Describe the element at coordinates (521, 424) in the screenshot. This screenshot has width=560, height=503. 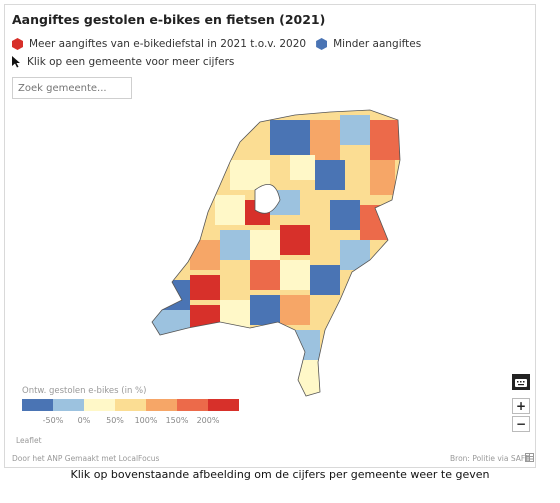
I see `zoom-out-button: −` at that location.